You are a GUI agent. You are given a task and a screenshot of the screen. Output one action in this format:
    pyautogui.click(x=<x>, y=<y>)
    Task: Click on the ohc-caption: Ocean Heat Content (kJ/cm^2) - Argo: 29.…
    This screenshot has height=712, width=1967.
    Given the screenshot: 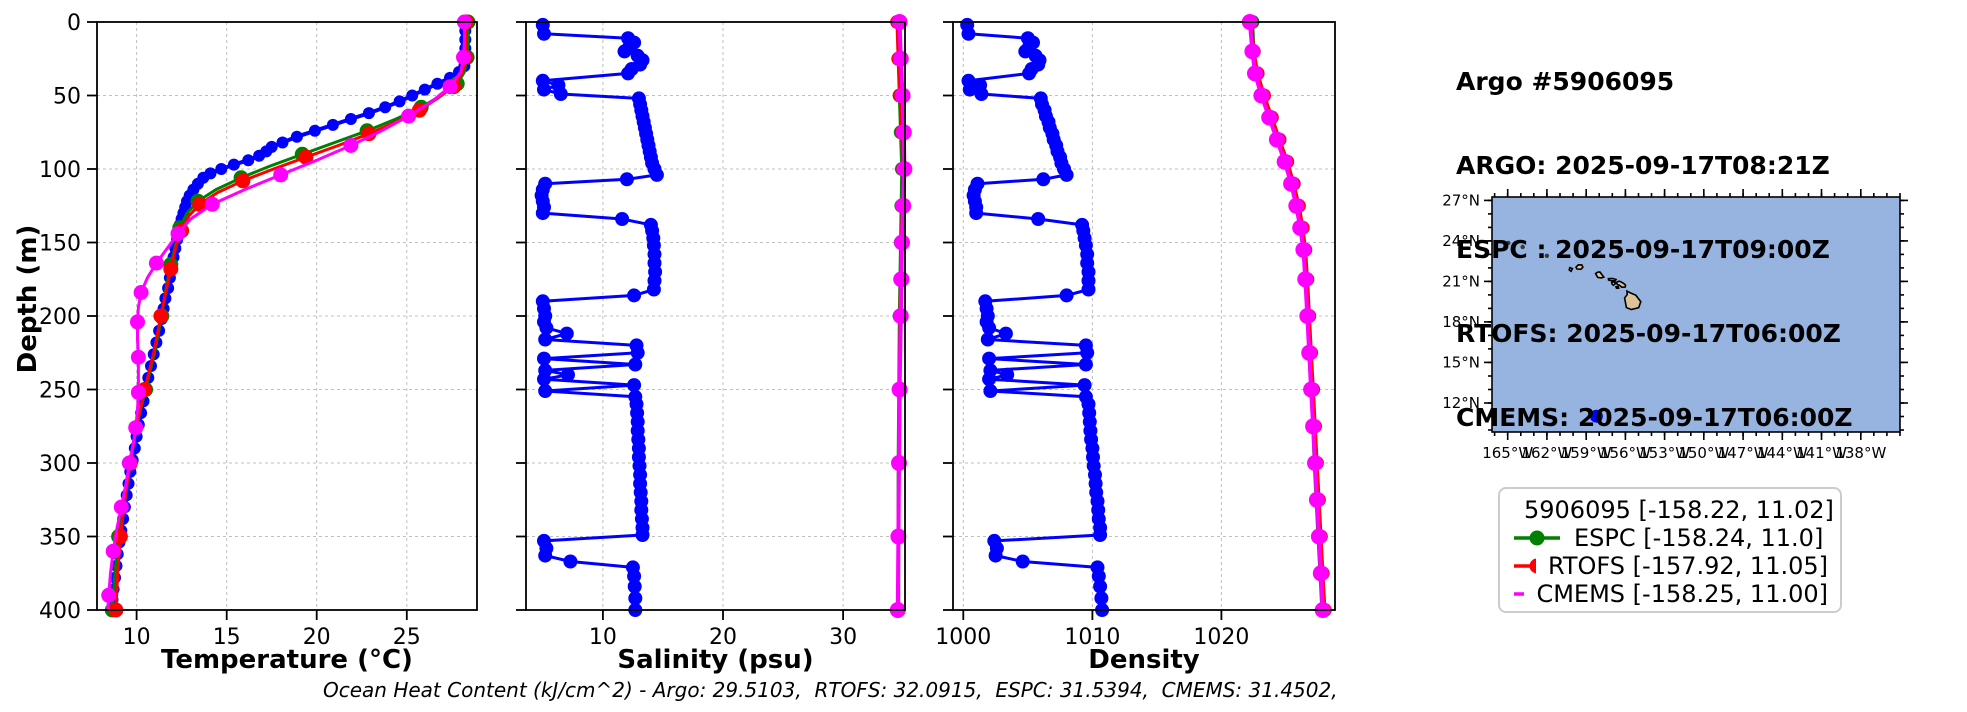 What is the action you would take?
    pyautogui.click(x=830, y=690)
    